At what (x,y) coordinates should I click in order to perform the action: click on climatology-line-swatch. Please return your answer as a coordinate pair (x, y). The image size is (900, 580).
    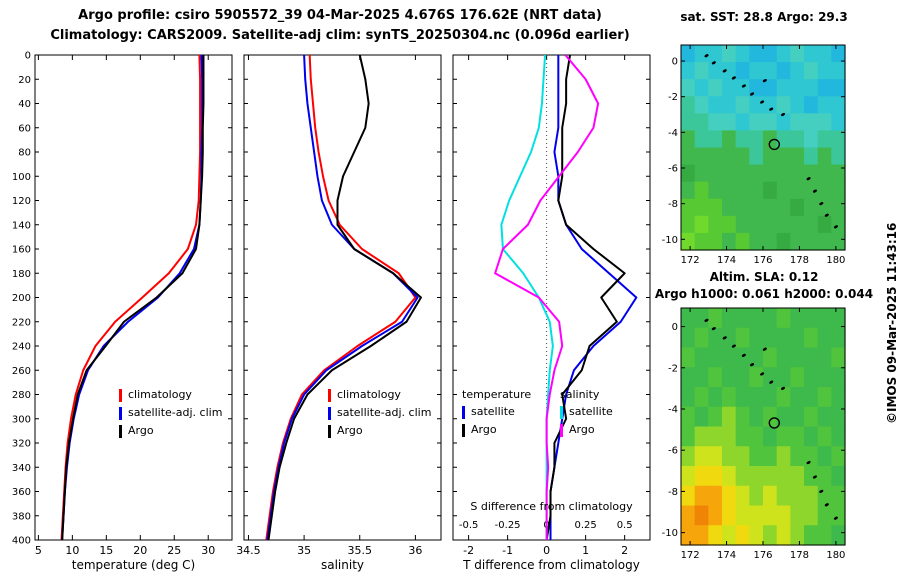
    Looking at the image, I should click on (329, 395).